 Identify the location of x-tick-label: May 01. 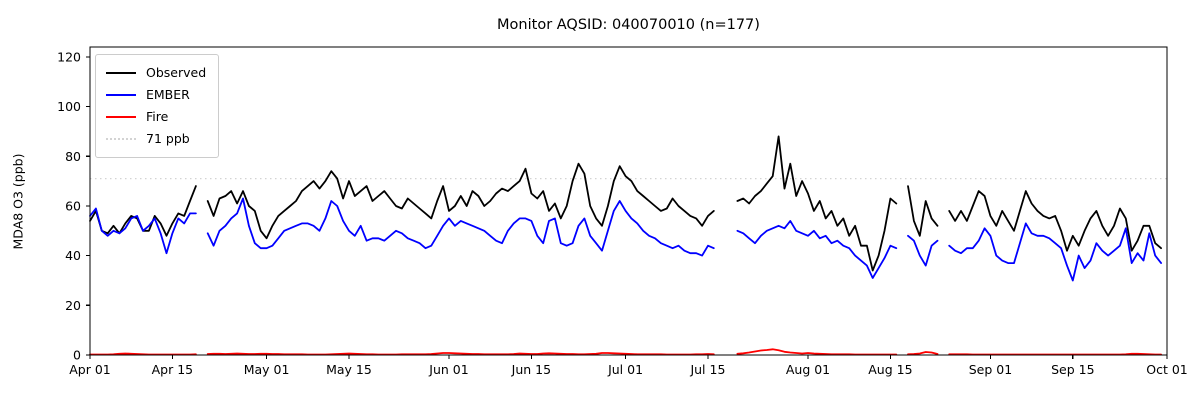
(267, 369).